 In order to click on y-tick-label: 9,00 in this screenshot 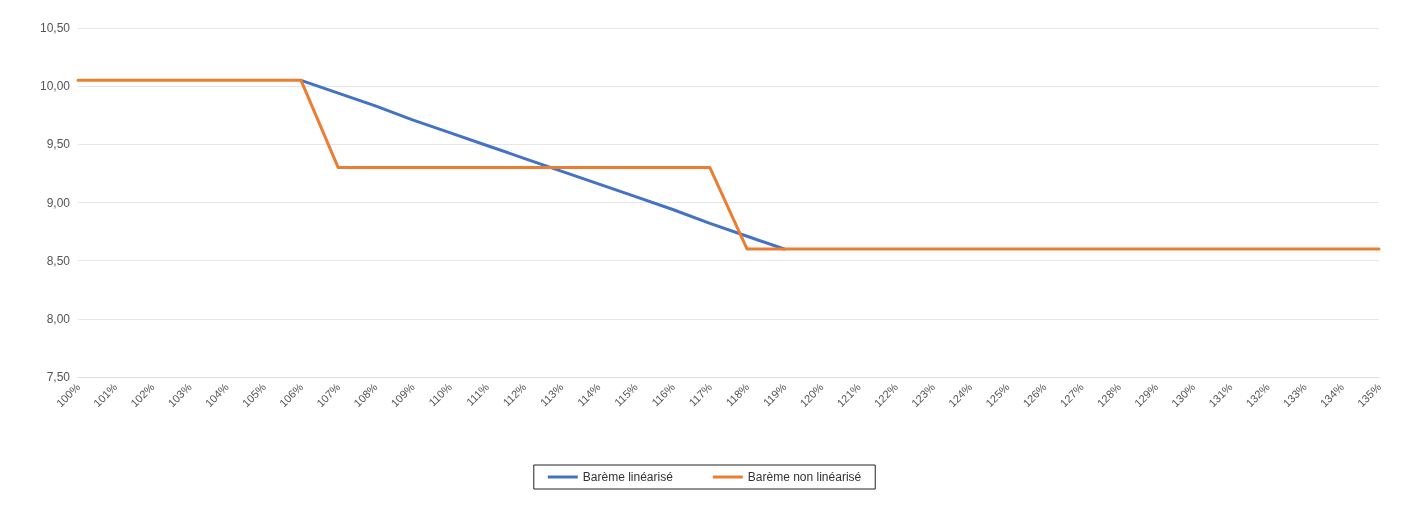, I will do `click(58, 202)`.